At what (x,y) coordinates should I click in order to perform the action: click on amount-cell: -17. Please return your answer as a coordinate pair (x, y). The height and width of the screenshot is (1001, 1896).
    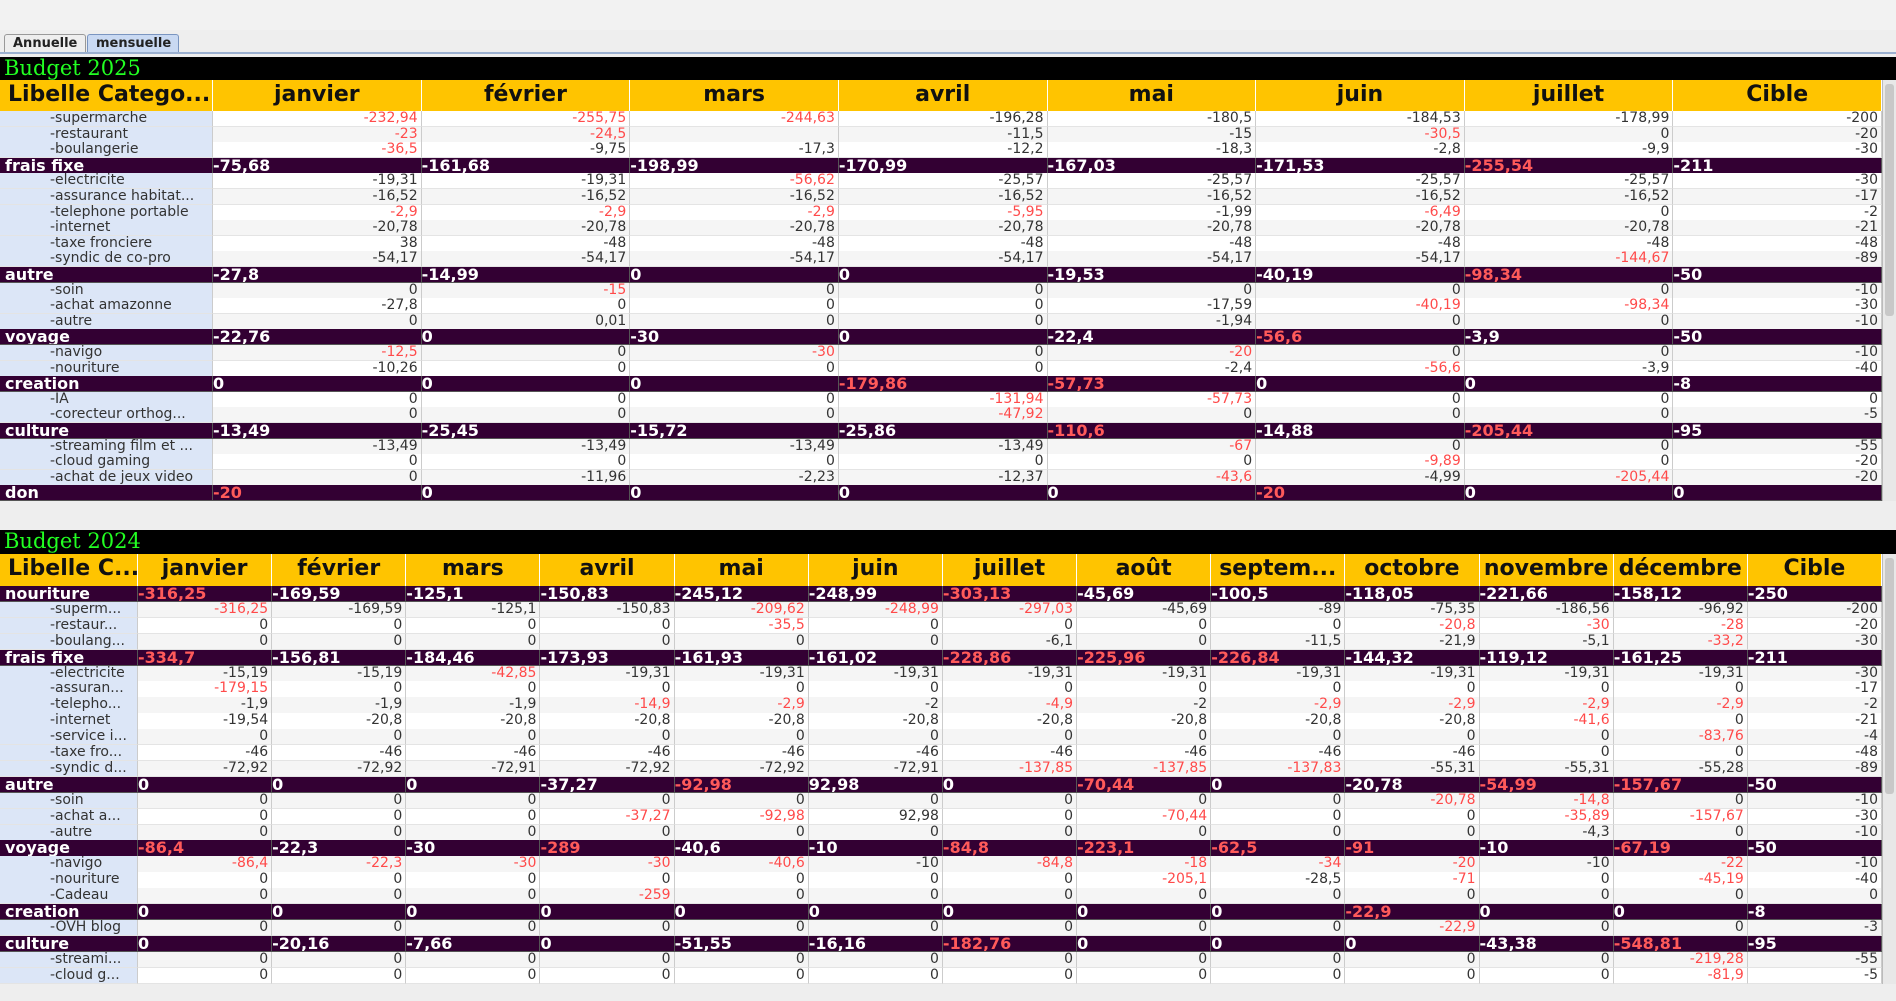
    Looking at the image, I should click on (1814, 689).